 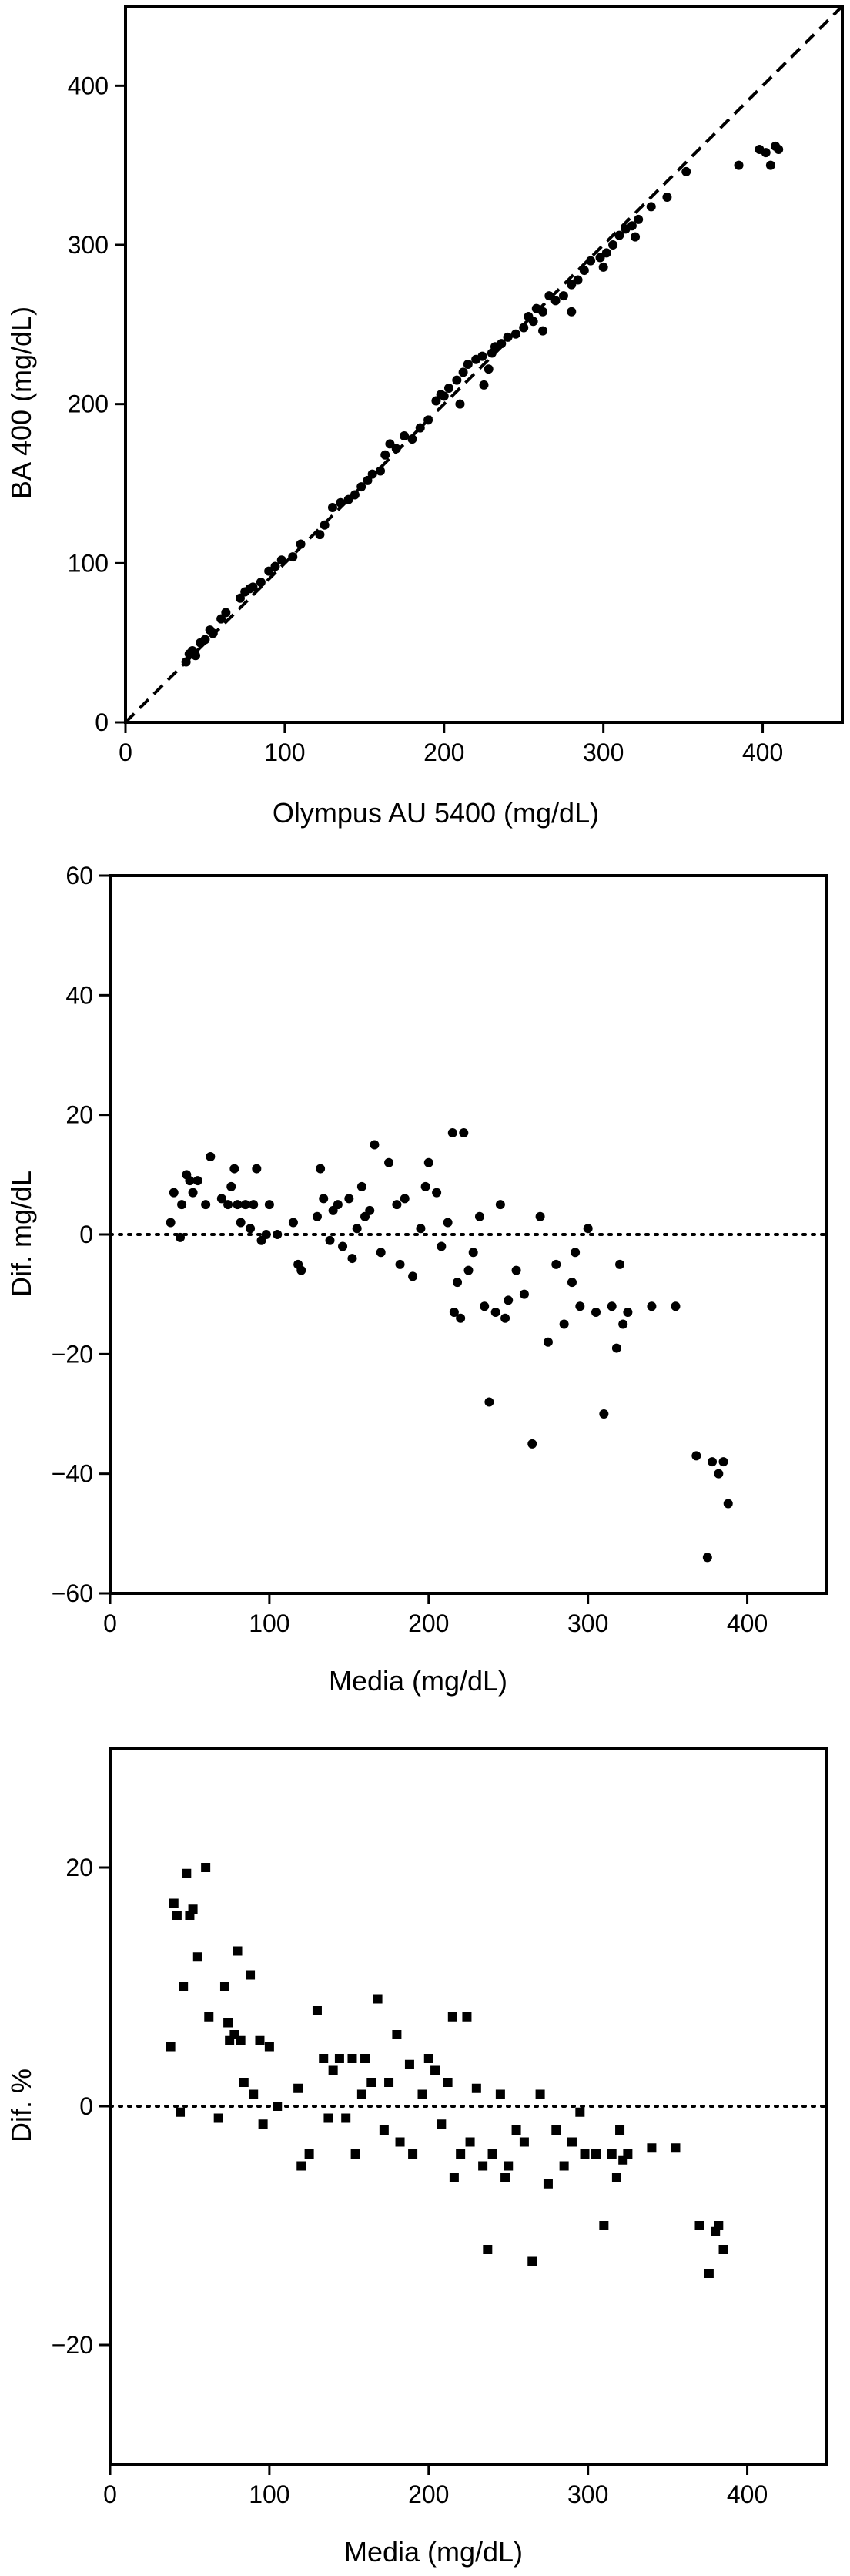 I want to click on panel-middle-y-tick-label: −40, so click(x=72, y=1474).